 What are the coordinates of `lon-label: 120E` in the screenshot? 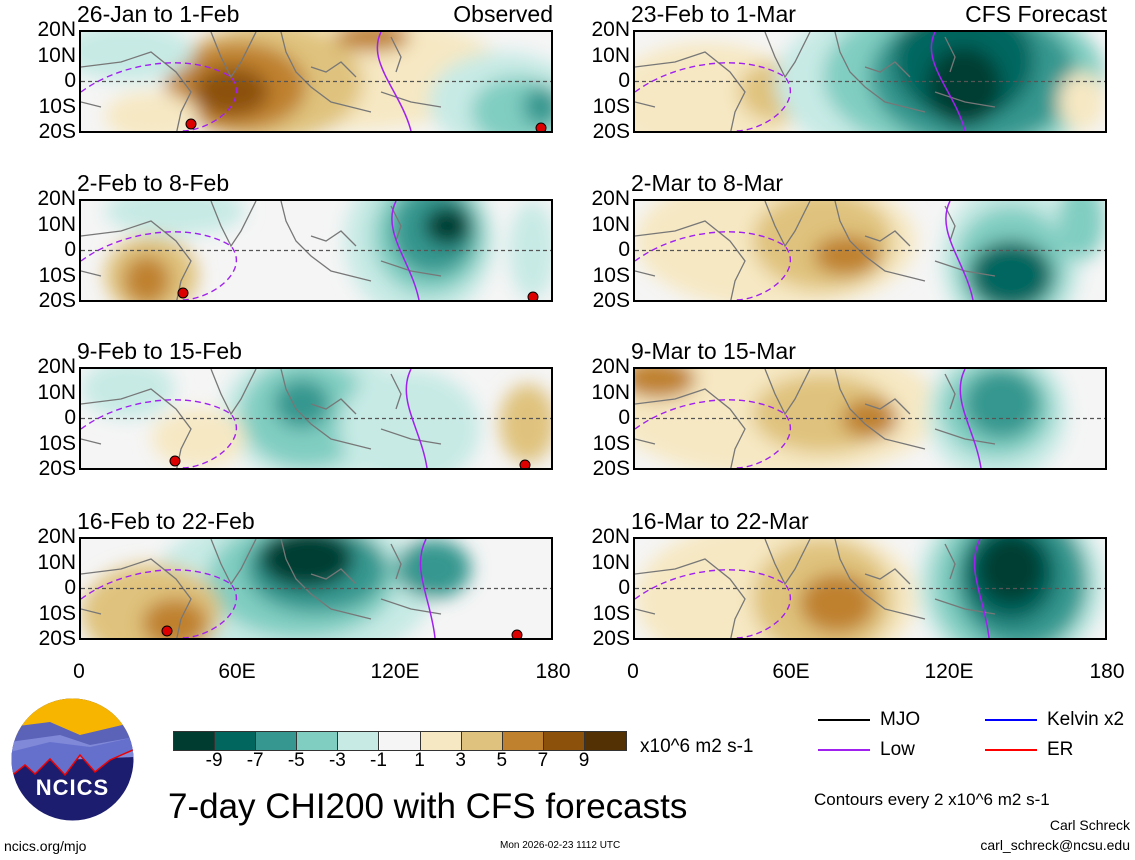 It's located at (395, 671).